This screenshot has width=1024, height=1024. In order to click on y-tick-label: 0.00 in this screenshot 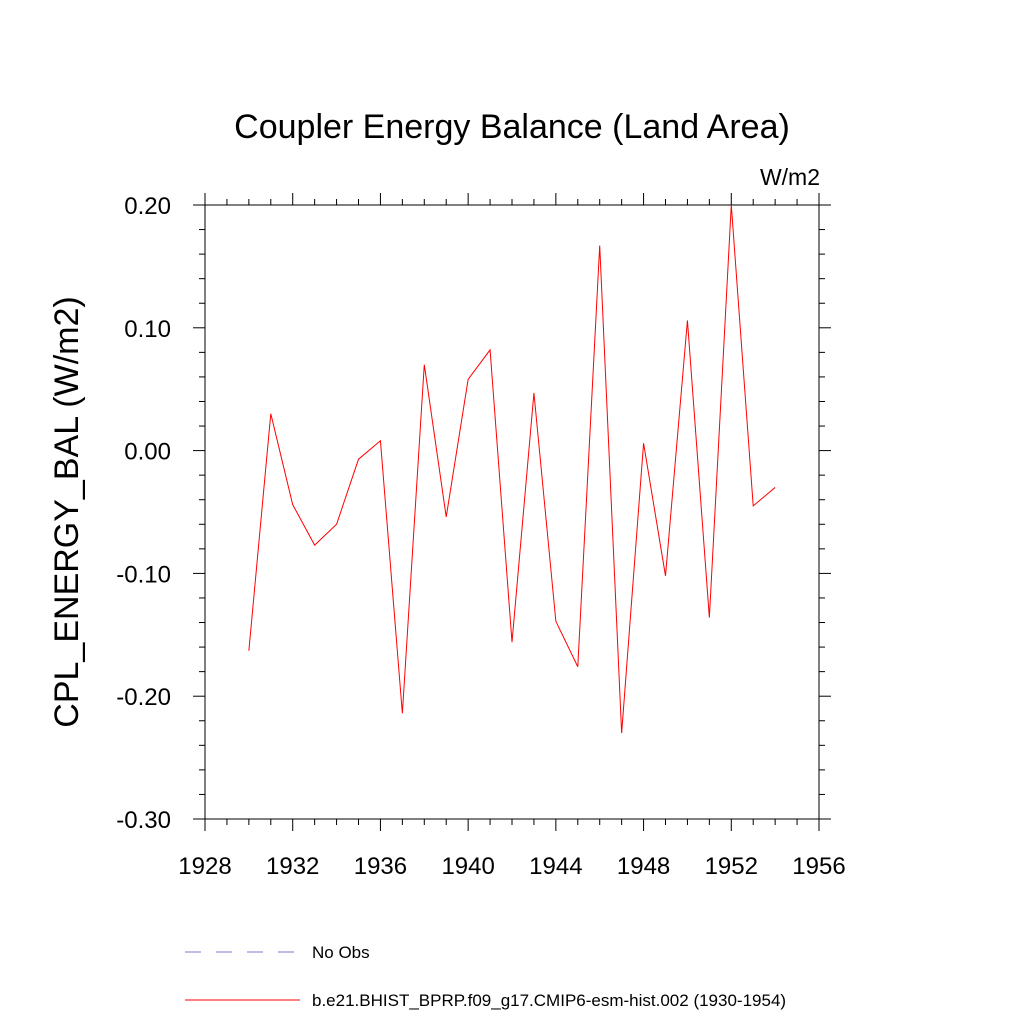, I will do `click(147, 452)`.